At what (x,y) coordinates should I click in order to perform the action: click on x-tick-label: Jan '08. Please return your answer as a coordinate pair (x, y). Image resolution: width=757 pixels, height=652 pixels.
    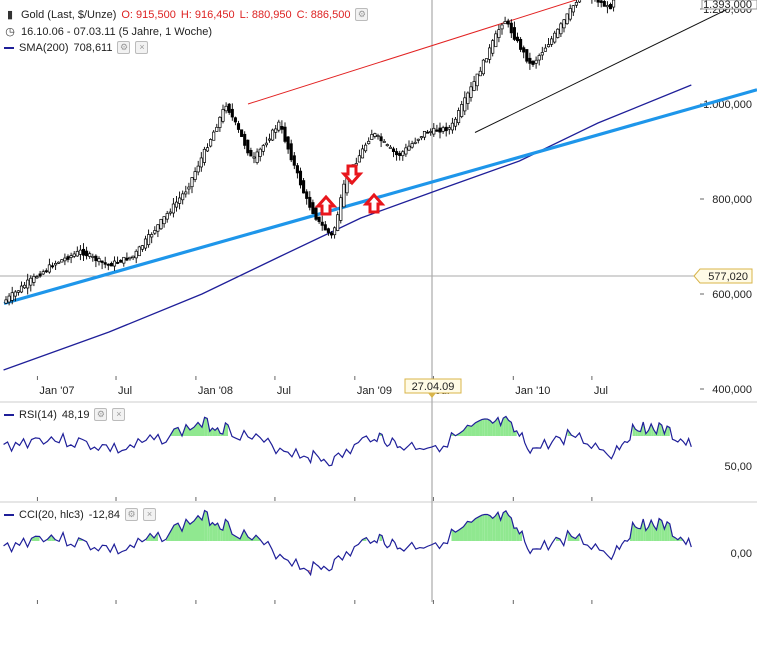
    Looking at the image, I should click on (215, 391).